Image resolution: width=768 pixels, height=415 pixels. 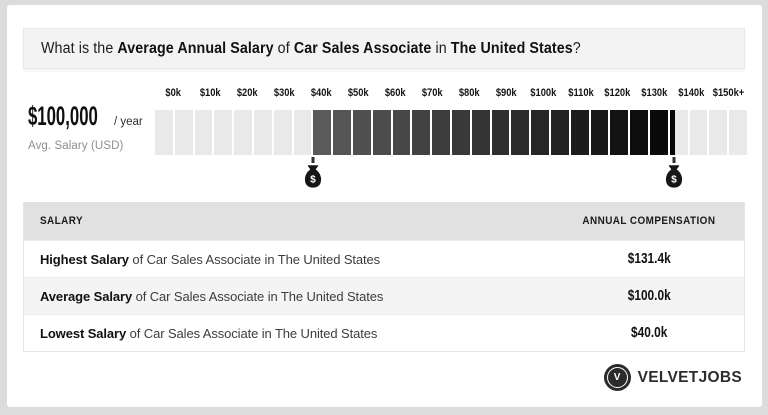 What do you see at coordinates (195, 48) in the screenshot?
I see `question-part-bold: Average Annual Salary` at bounding box center [195, 48].